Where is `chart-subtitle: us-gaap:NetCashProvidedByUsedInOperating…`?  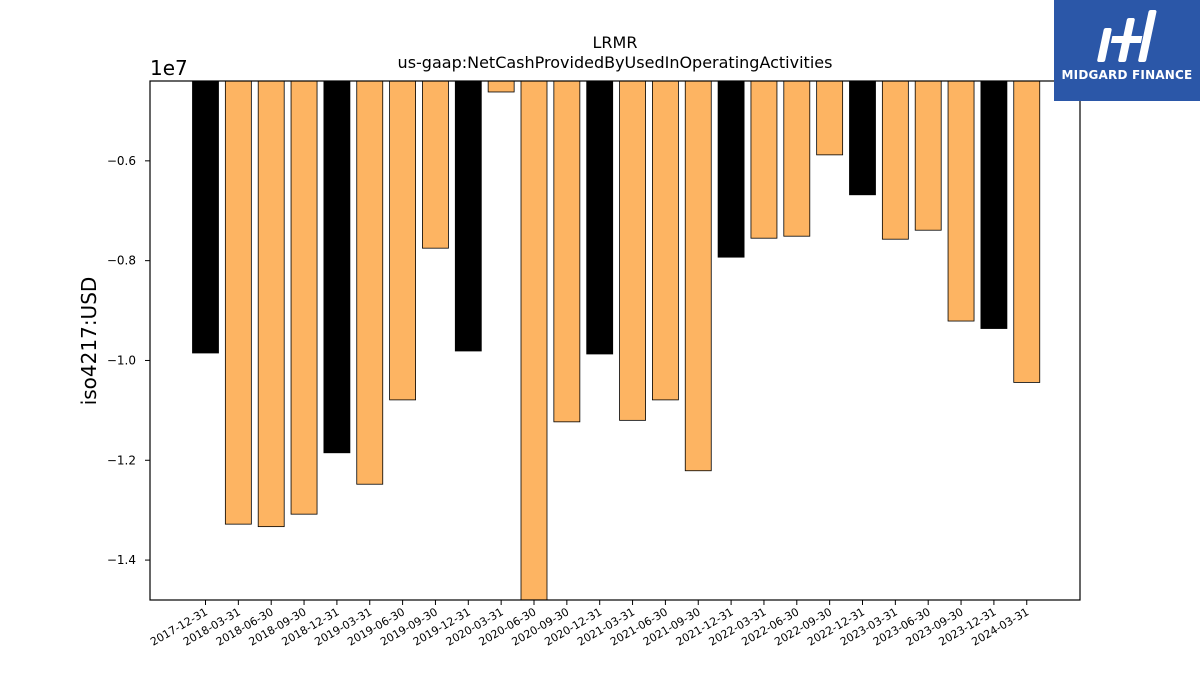 chart-subtitle: us-gaap:NetCashProvidedByUsedInOperating… is located at coordinates (615, 62).